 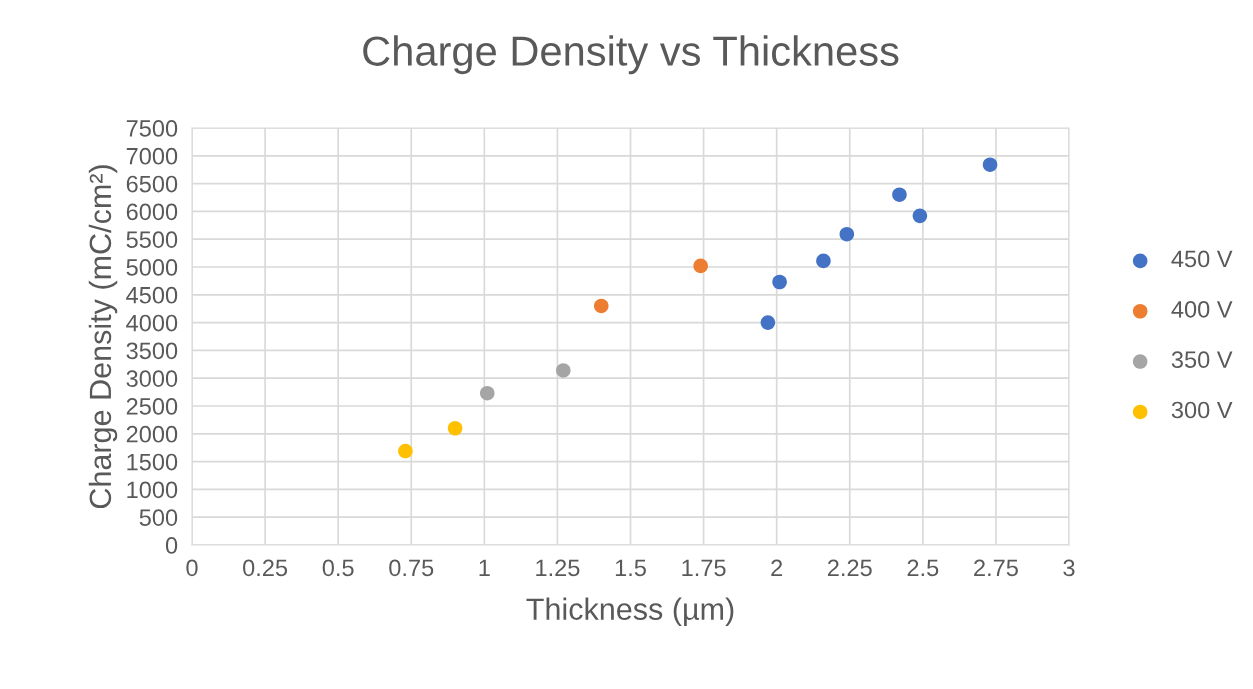 I want to click on y-tick-label: 2500, so click(x=152, y=406).